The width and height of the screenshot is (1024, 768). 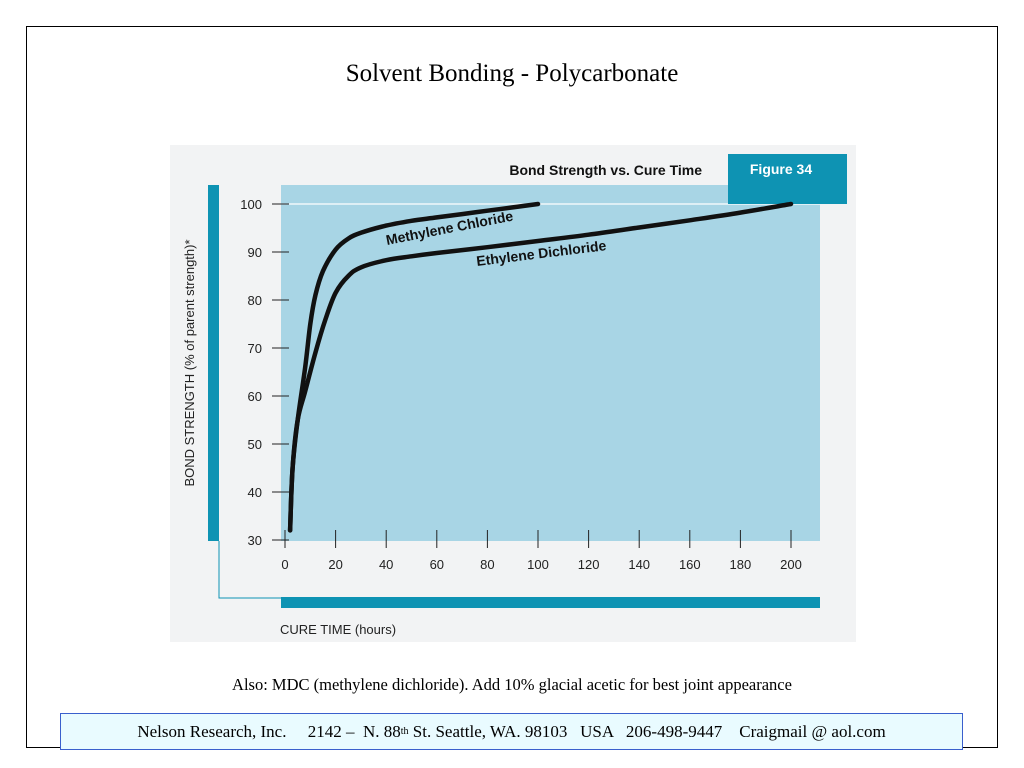 What do you see at coordinates (251, 204) in the screenshot?
I see `y-tick-label: 100` at bounding box center [251, 204].